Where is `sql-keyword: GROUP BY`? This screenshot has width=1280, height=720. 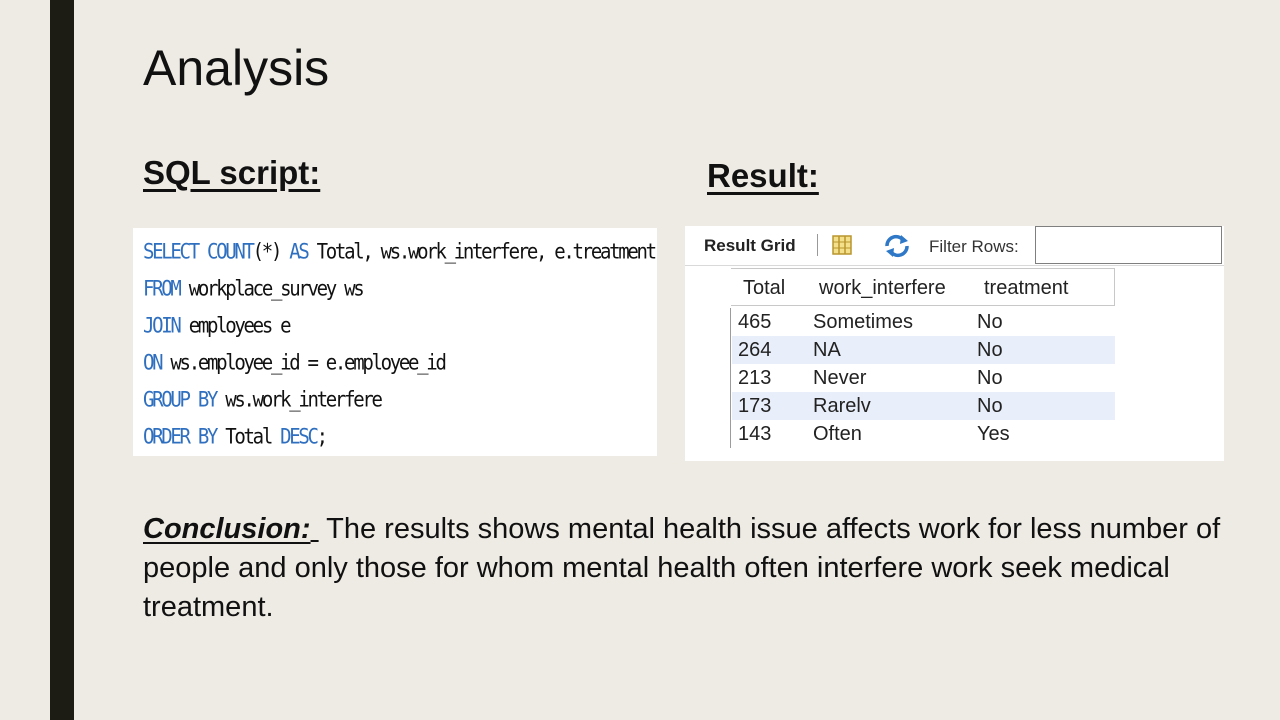
sql-keyword: GROUP BY is located at coordinates (180, 400).